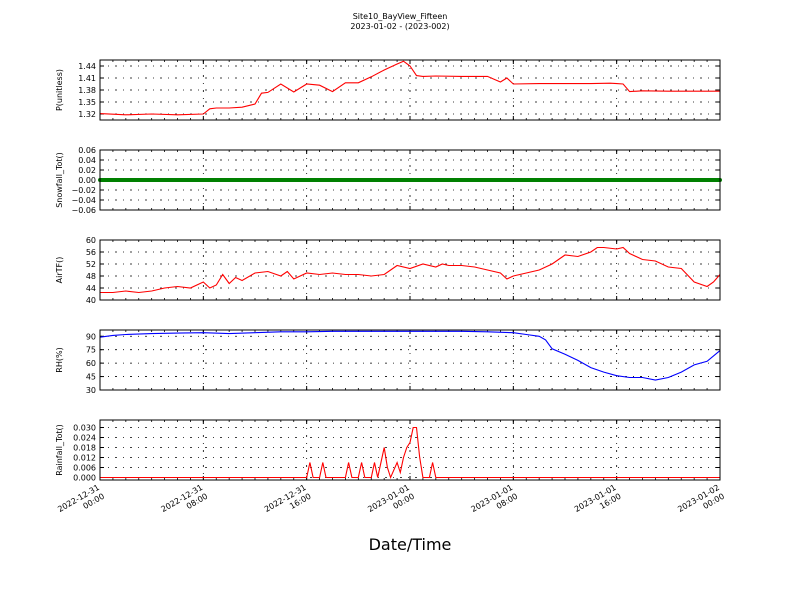 This screenshot has width=800, height=600. What do you see at coordinates (410, 453) in the screenshot?
I see `panel-5-series-line` at bounding box center [410, 453].